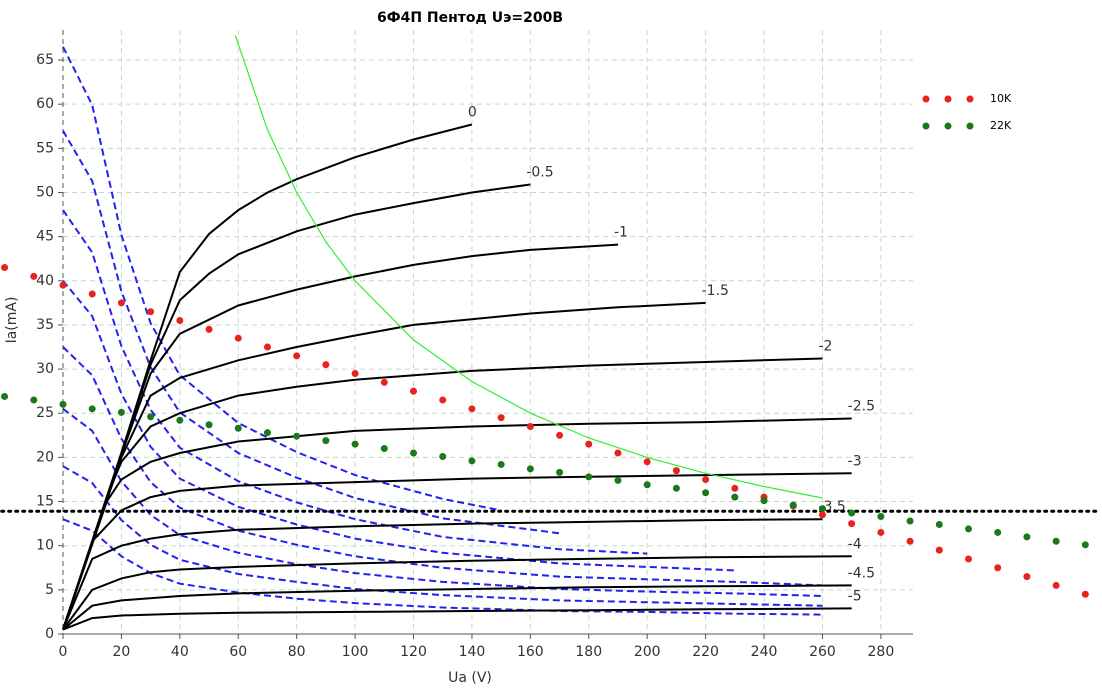  I want to click on x-tick-label: 100, so click(355, 652).